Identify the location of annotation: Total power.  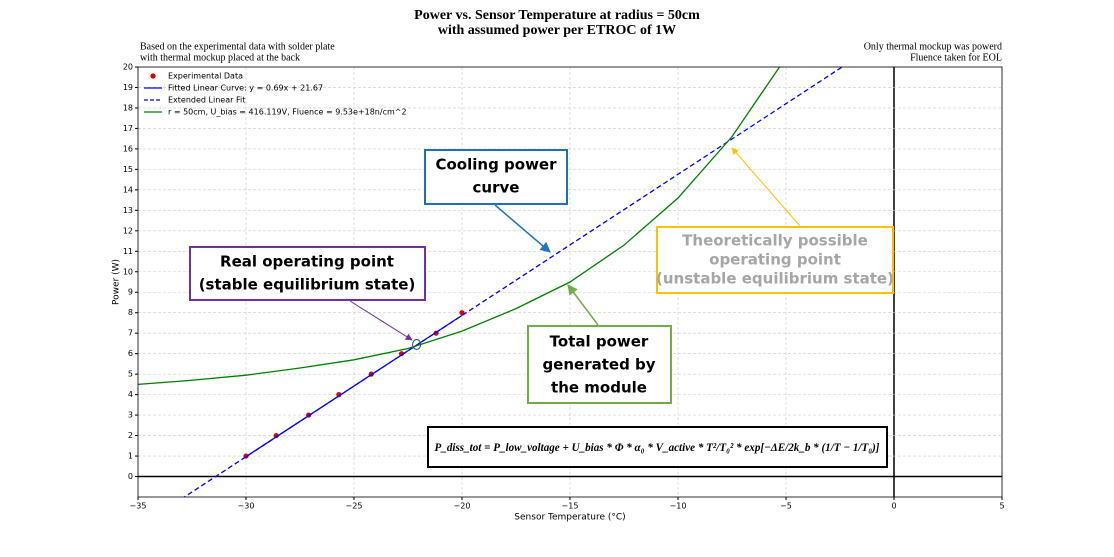
(599, 342).